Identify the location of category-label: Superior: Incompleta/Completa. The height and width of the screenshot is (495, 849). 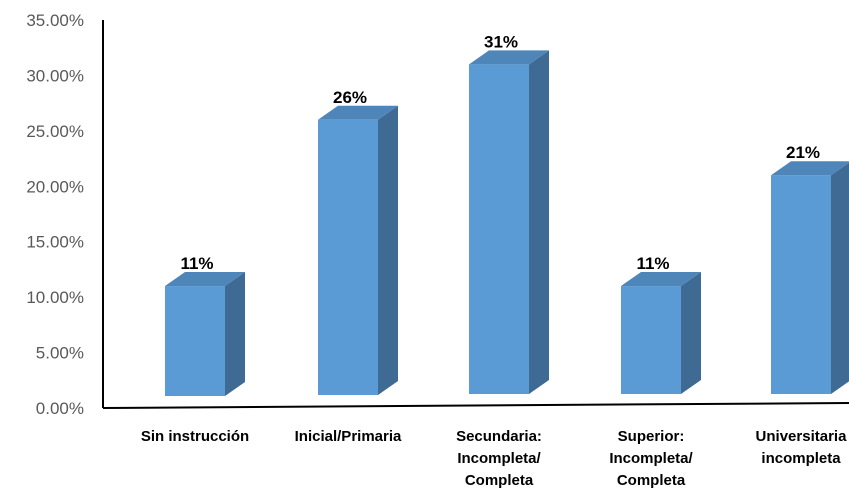
(651, 458).